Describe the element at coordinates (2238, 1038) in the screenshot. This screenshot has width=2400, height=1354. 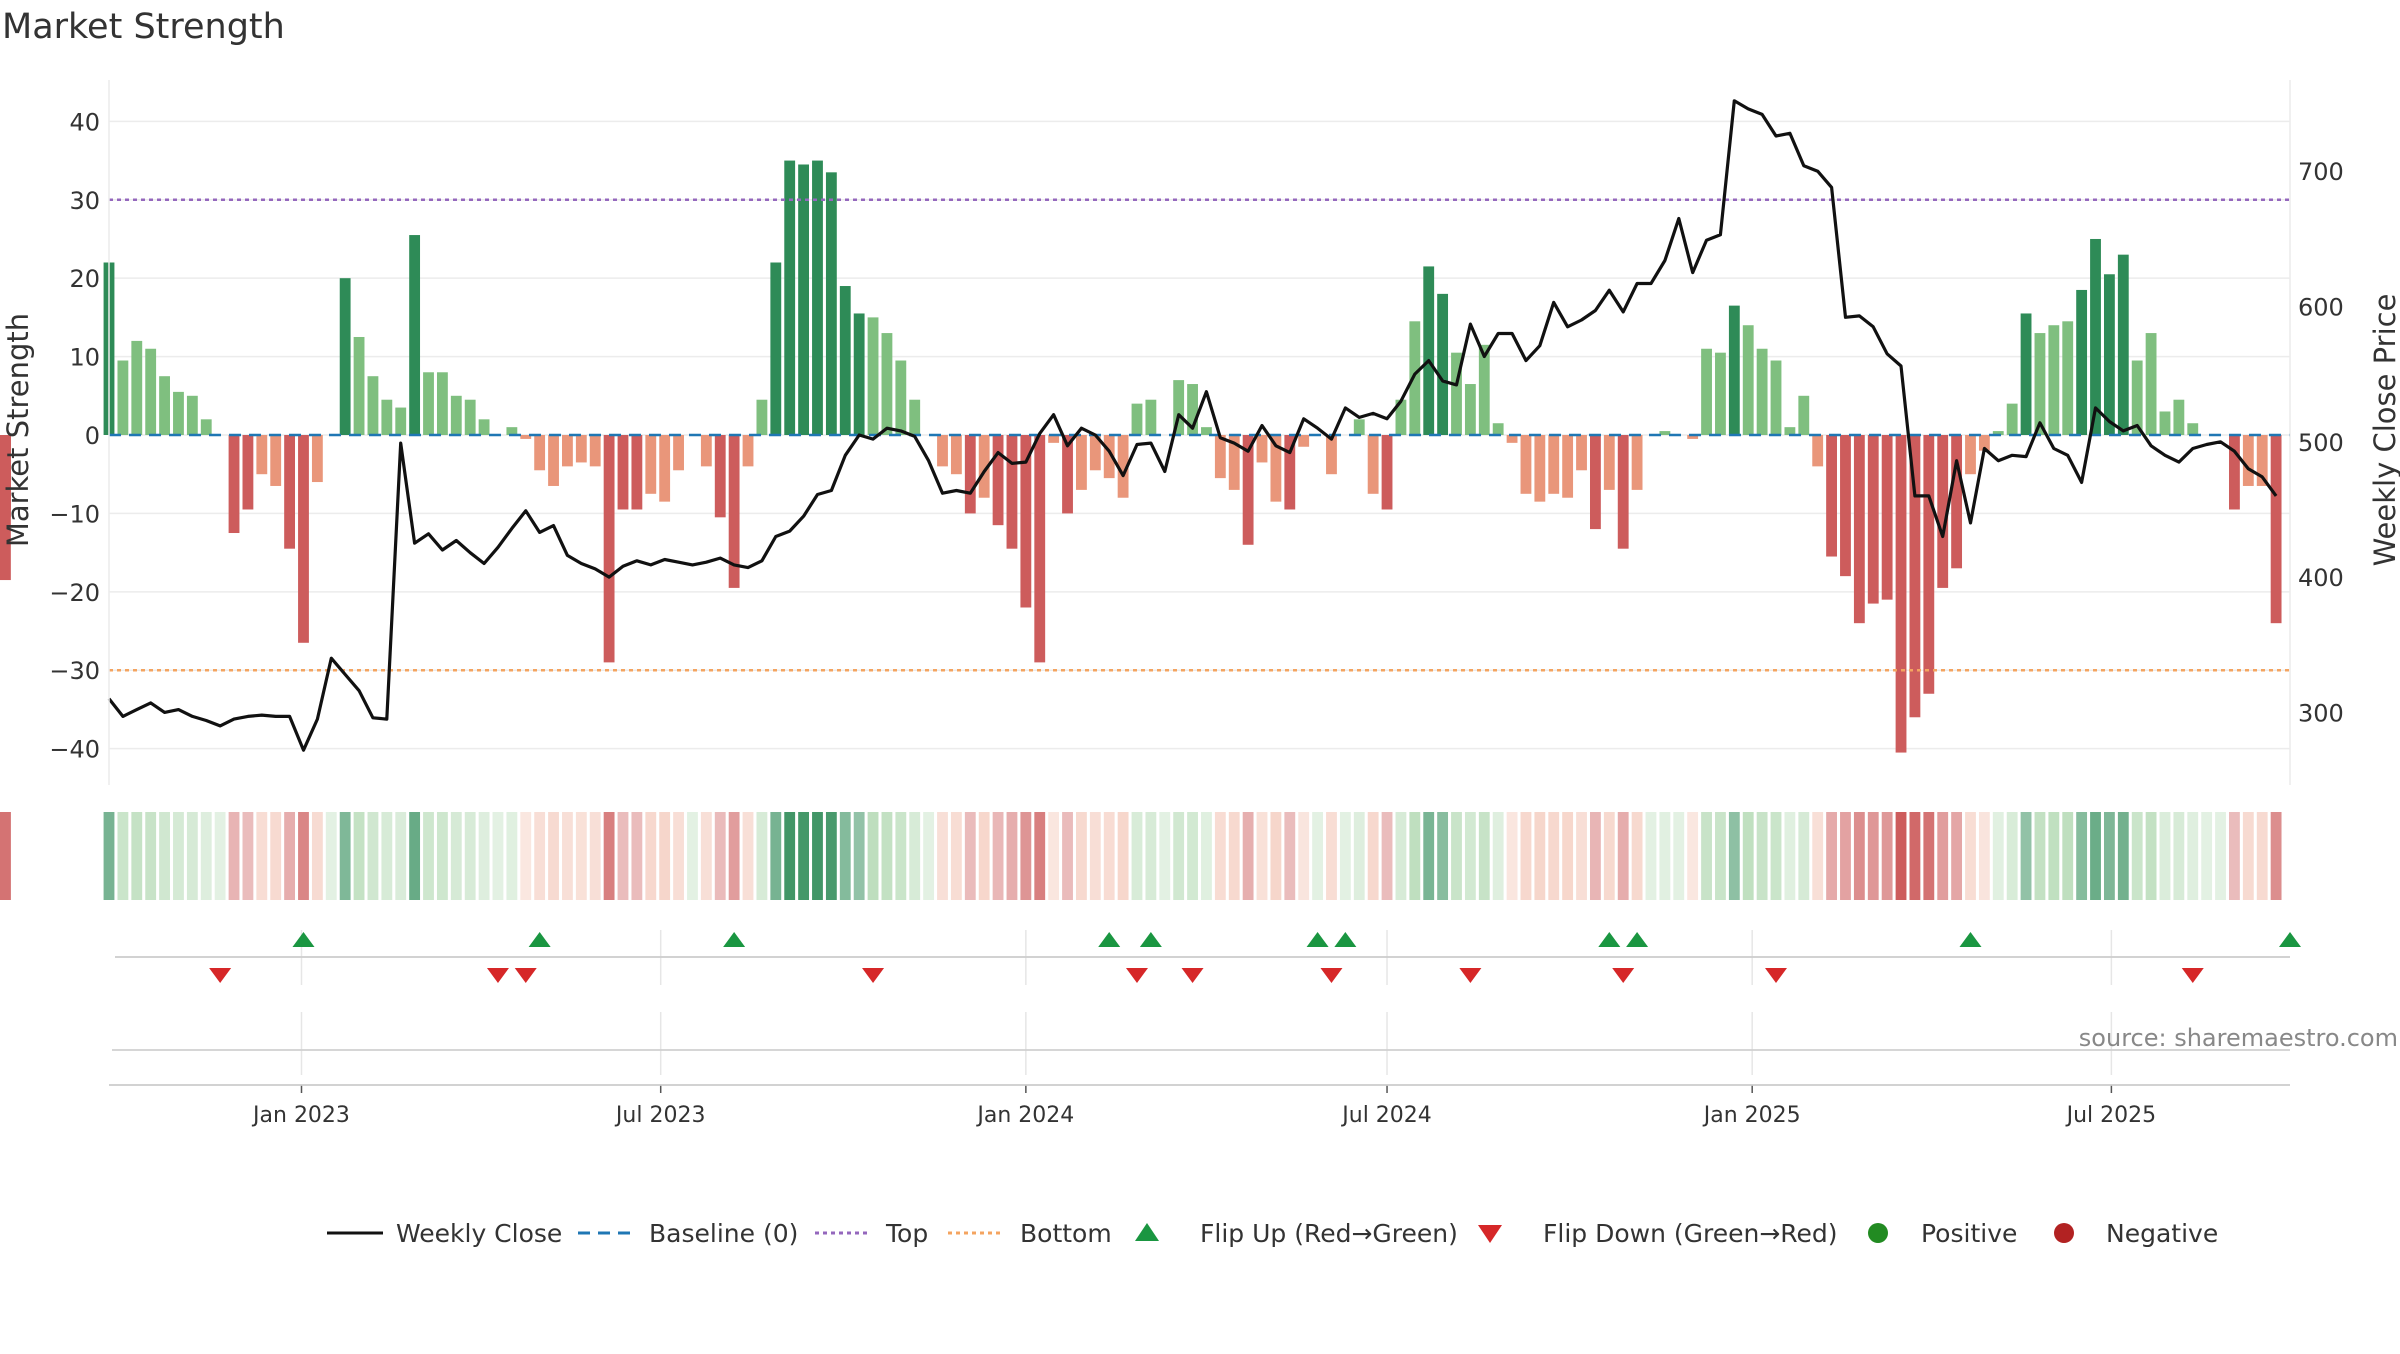
I see `source-credit: source: sharemaestro.com` at that location.